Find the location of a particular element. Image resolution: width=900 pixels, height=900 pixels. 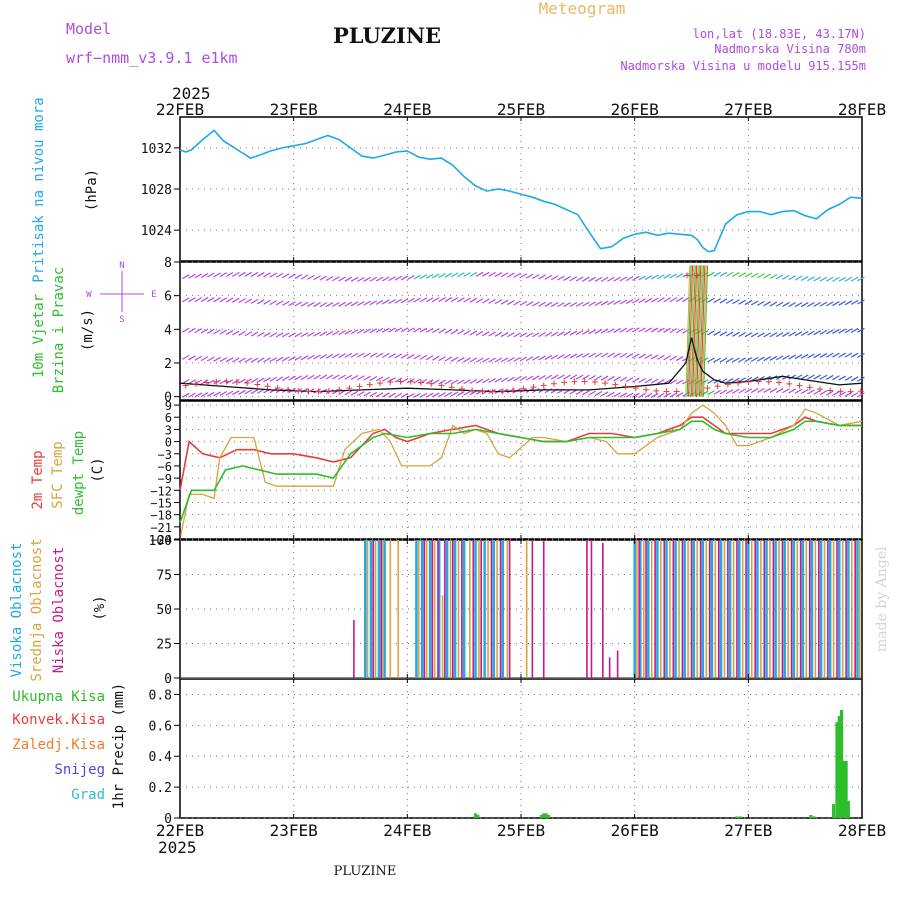

precip-panel is located at coordinates (521, 748).